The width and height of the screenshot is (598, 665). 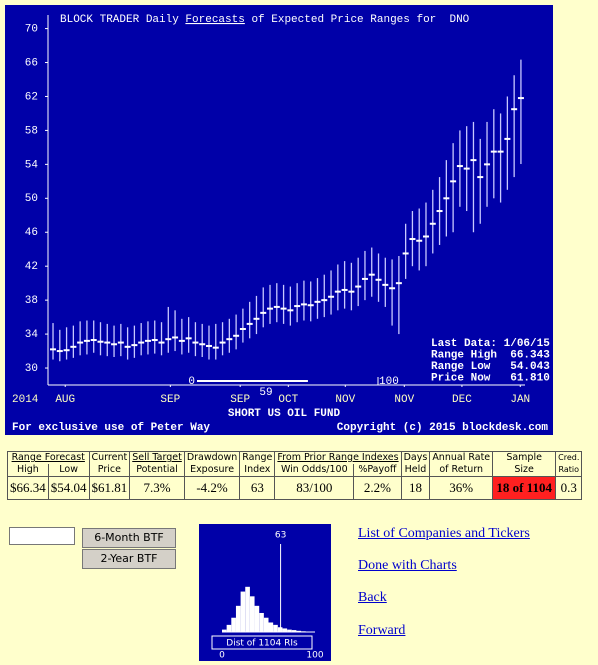 What do you see at coordinates (524, 488) in the screenshot?
I see `cell: 18 of 1104` at bounding box center [524, 488].